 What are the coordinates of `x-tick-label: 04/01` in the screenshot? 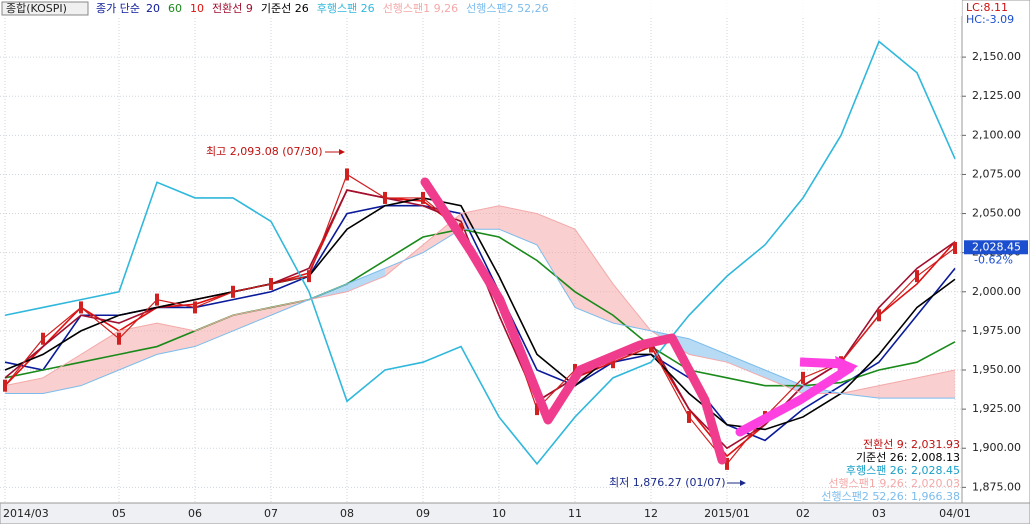 It's located at (955, 513).